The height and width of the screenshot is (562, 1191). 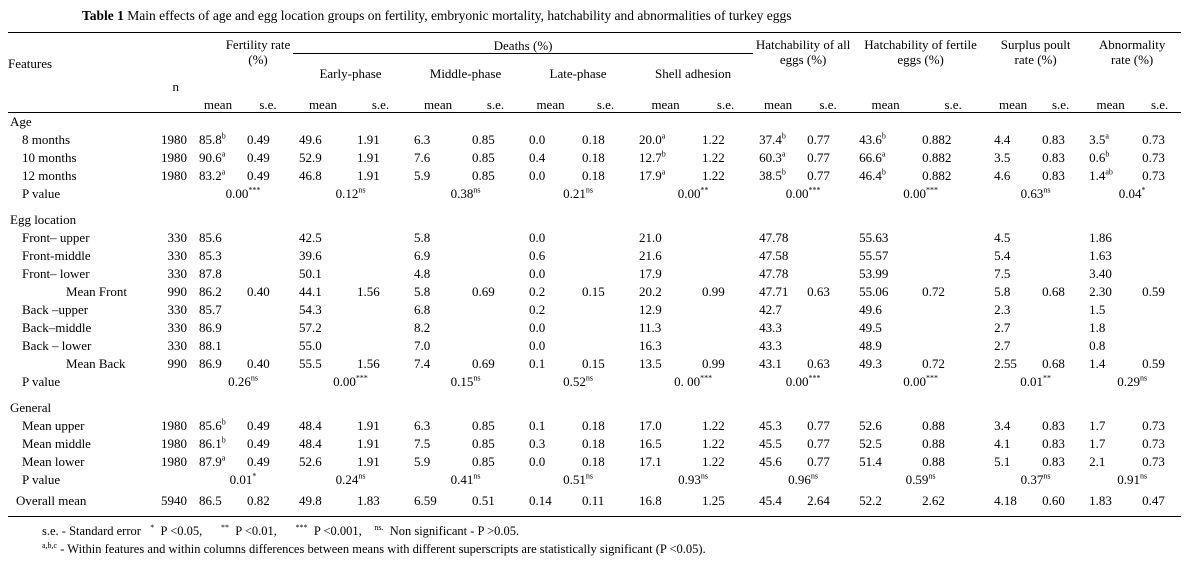 I want to click on row-label: Front-middle, so click(x=56, y=255).